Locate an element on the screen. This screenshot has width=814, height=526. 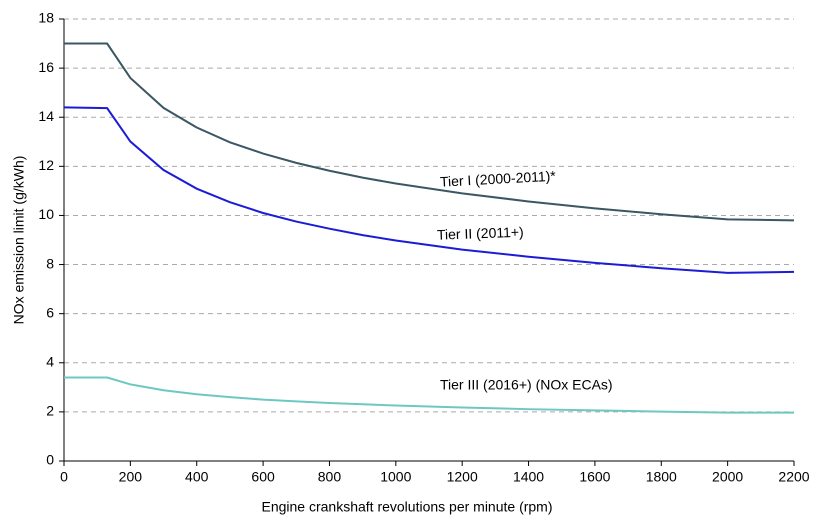
series-label: Tier II (2011+) is located at coordinates (480, 233).